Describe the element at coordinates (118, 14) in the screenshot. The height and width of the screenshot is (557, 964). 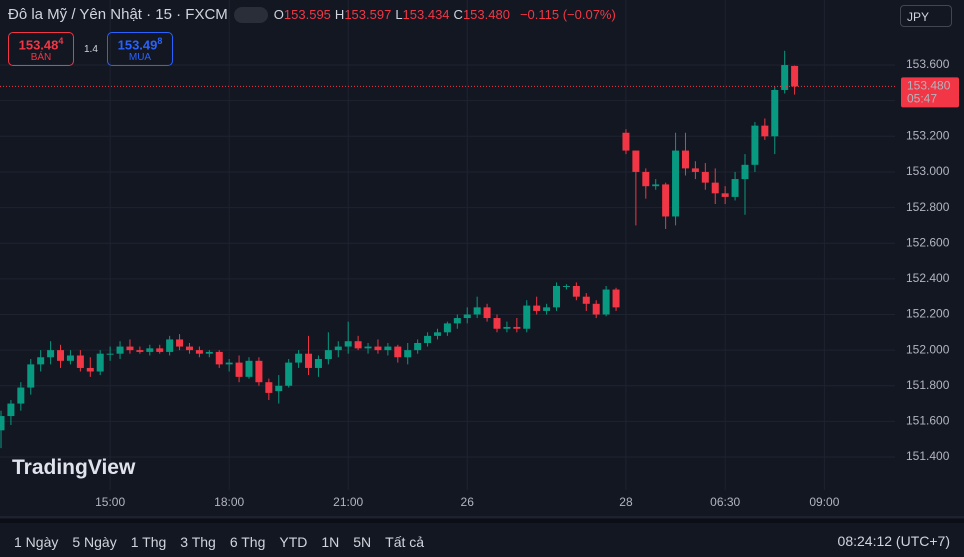
I see `symbol-title: Đô la Mỹ / Yên Nhật · 15 · FXCM` at that location.